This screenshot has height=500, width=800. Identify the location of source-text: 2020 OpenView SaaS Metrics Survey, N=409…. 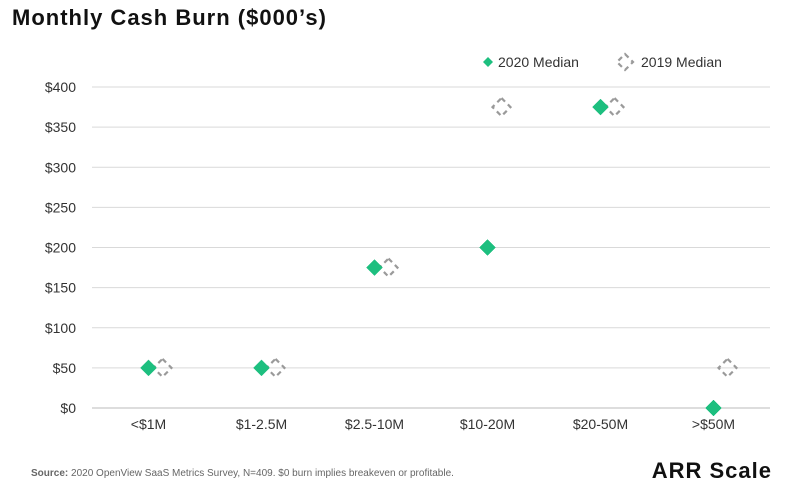
(261, 473).